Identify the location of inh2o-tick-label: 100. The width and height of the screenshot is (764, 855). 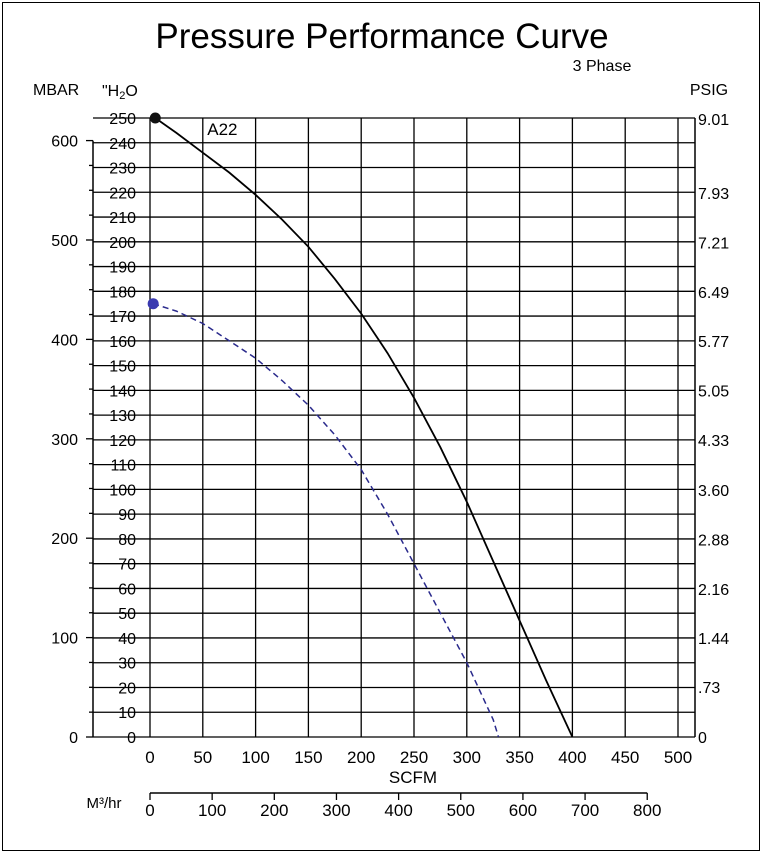
(122, 490).